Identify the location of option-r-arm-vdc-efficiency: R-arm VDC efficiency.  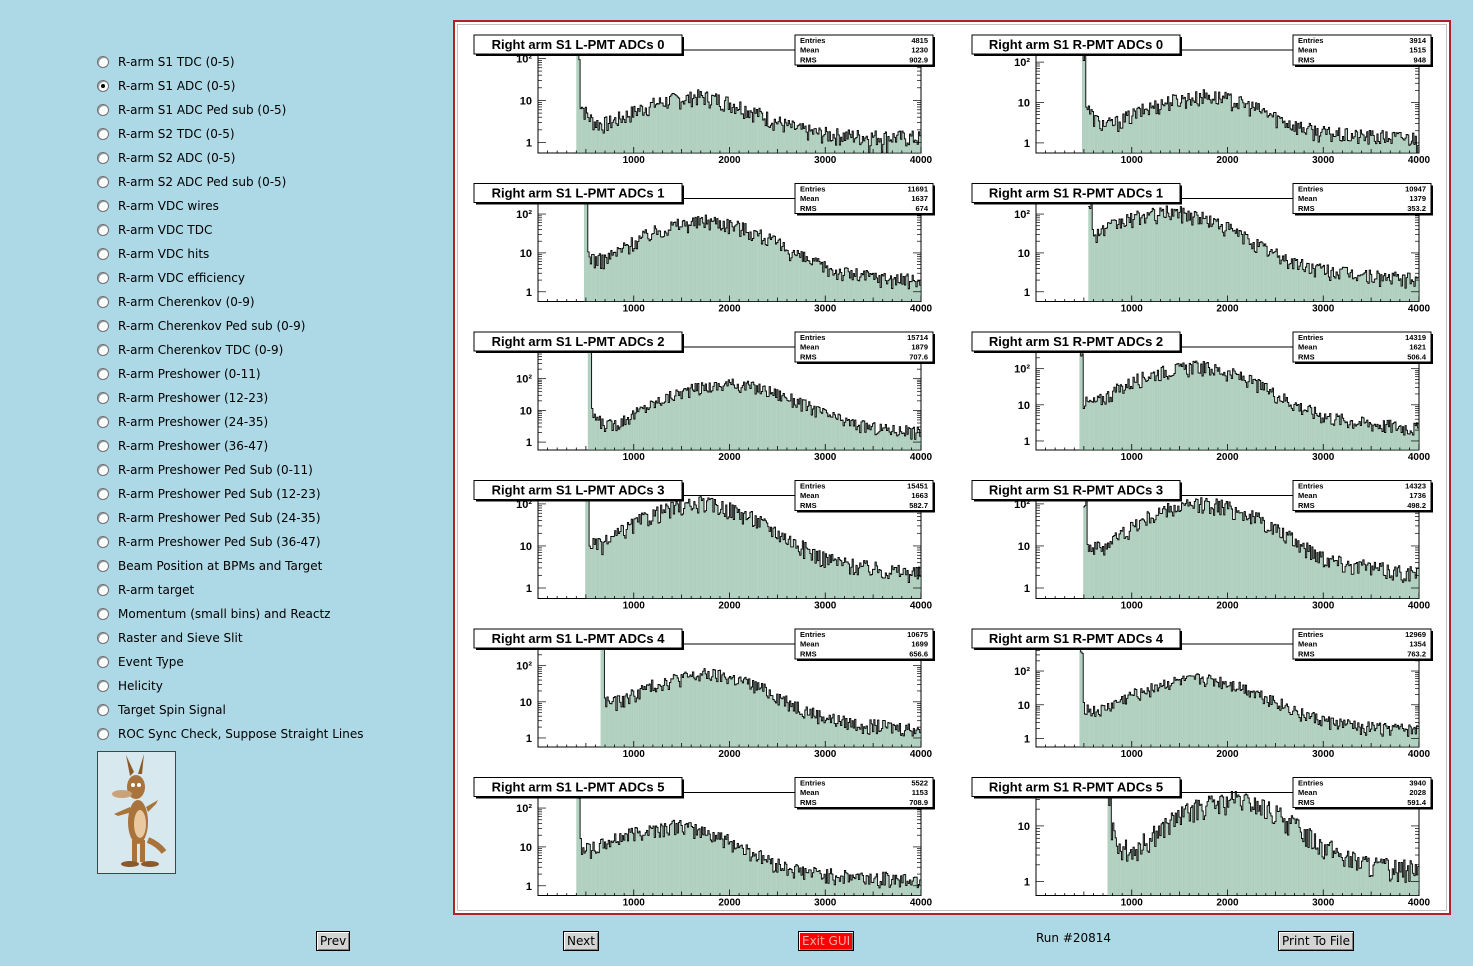
(171, 278).